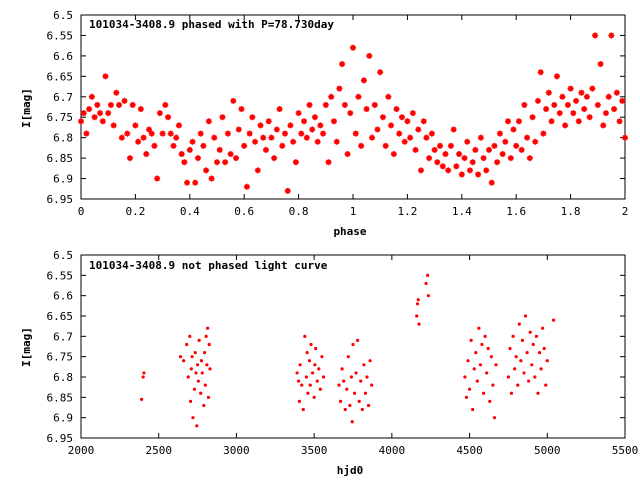 Image resolution: width=640 pixels, height=480 pixels. I want to click on phased-y-axis-label: I[mag], so click(26, 108).